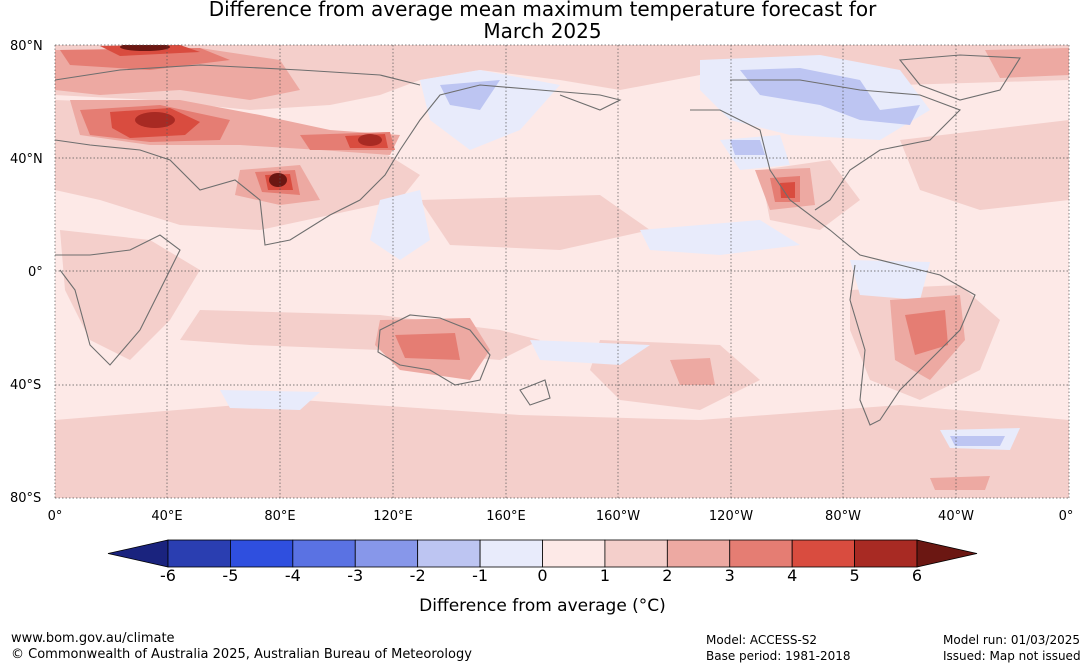 This screenshot has width=1085, height=667. What do you see at coordinates (26, 498) in the screenshot?
I see `lat-label-80s: 80°S` at bounding box center [26, 498].